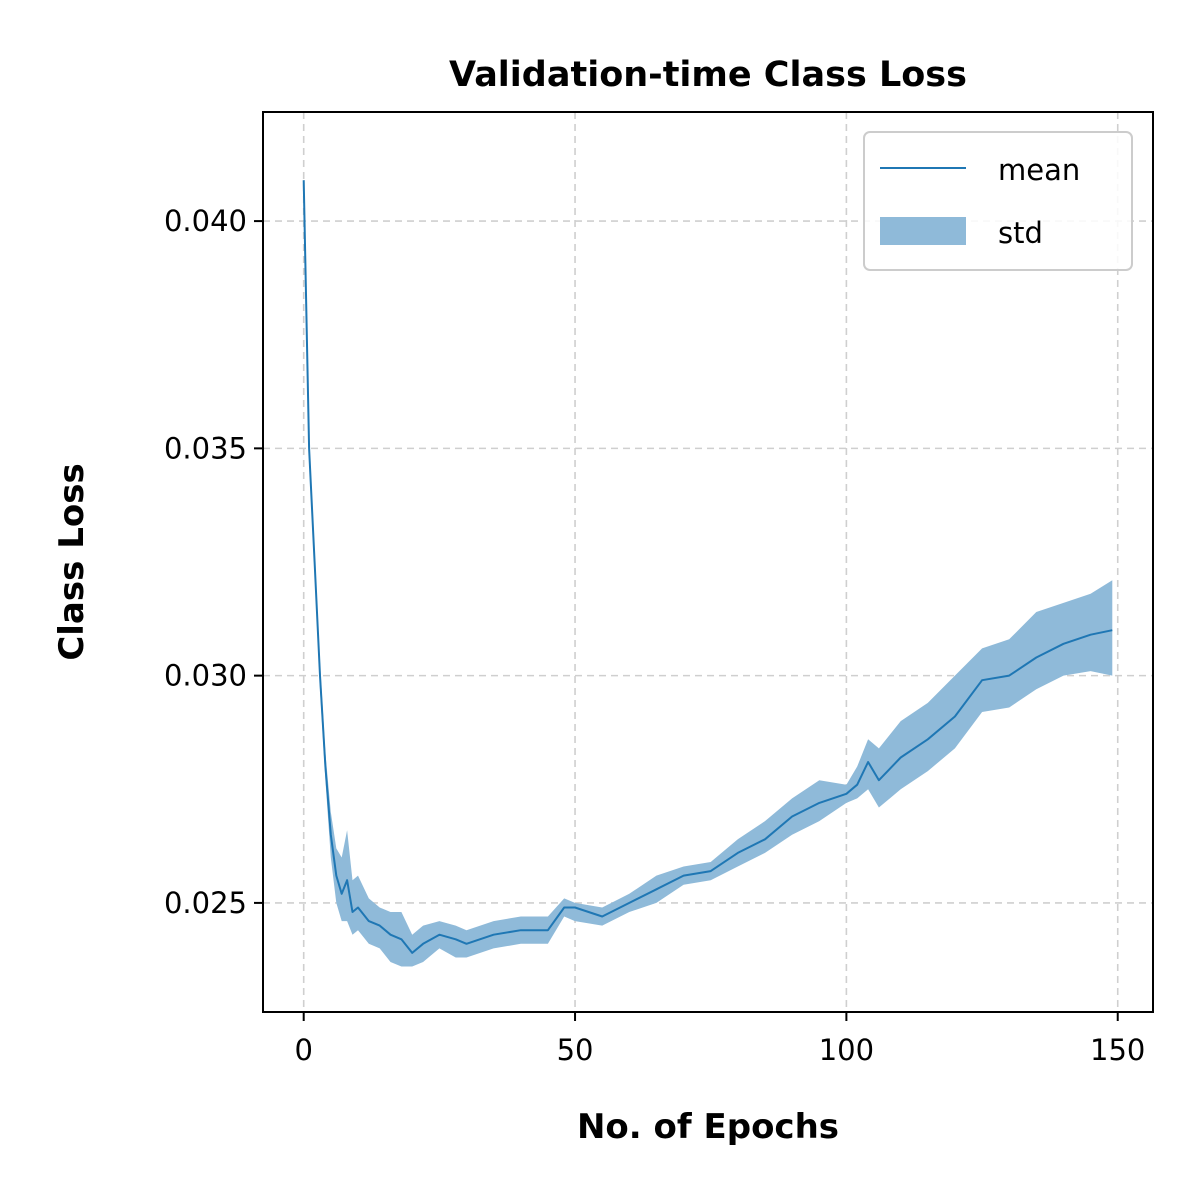 This screenshot has width=1200, height=1200. What do you see at coordinates (1020, 233) in the screenshot?
I see `legend-std-label: std` at bounding box center [1020, 233].